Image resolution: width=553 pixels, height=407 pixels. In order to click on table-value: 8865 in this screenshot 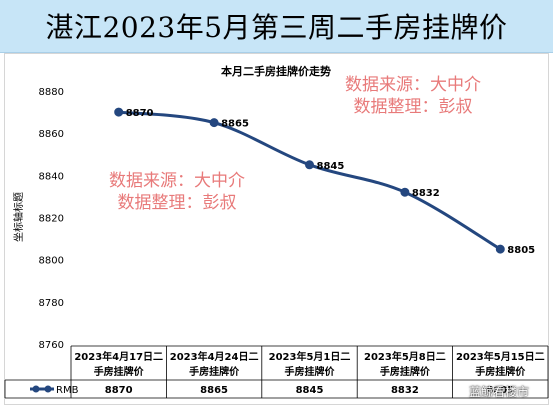, I will do `click(214, 390)`.